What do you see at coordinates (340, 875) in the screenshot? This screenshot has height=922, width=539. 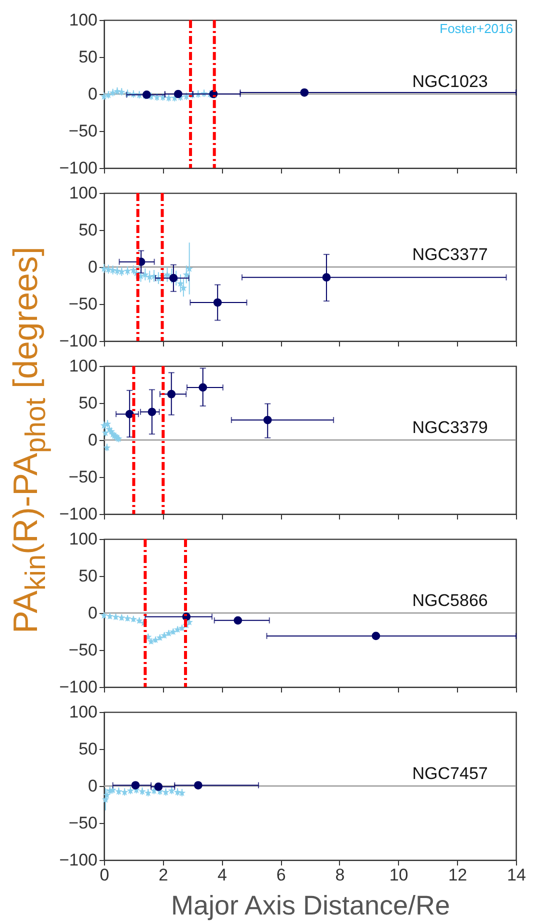 I see `x-tick-label: 8` at bounding box center [340, 875].